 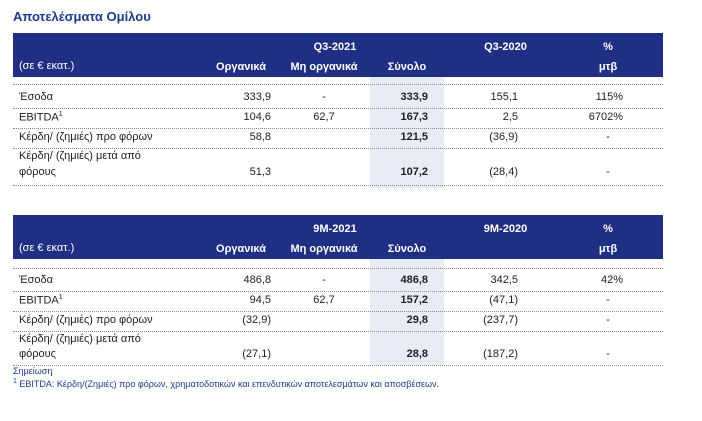 What do you see at coordinates (417, 354) in the screenshot?
I see `cell-total: 28,8` at bounding box center [417, 354].